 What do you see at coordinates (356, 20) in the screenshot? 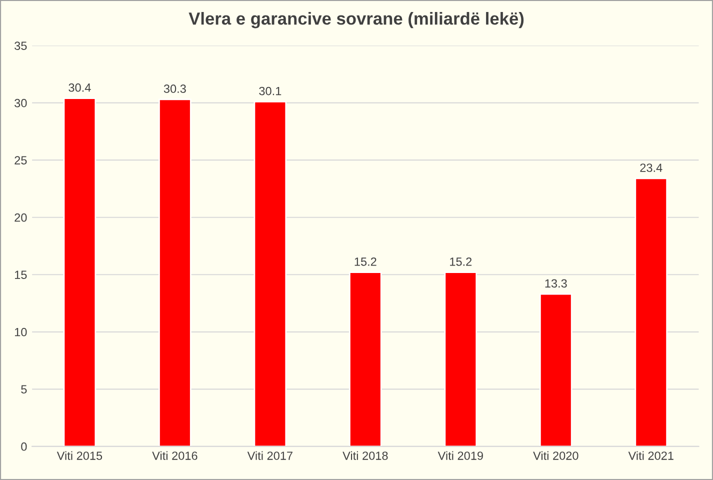
I see `chart-title: Vlera e garancive sovrane (miliardë lekë)` at bounding box center [356, 20].